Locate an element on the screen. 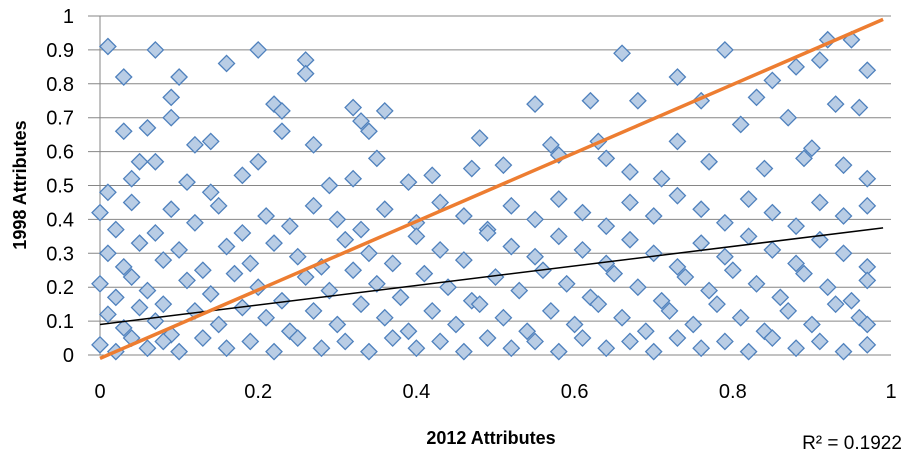 The width and height of the screenshot is (914, 456). x-tick-label: 0.6 is located at coordinates (575, 392).